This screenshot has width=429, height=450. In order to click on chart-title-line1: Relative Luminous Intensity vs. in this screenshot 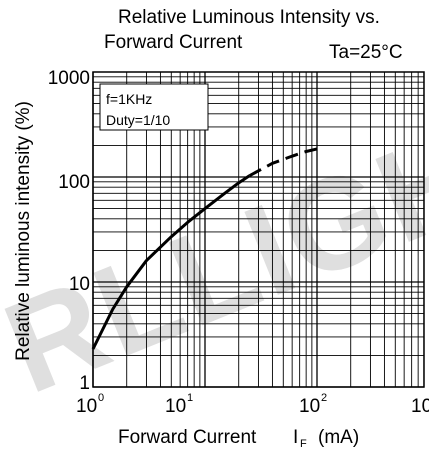, I will do `click(249, 17)`.